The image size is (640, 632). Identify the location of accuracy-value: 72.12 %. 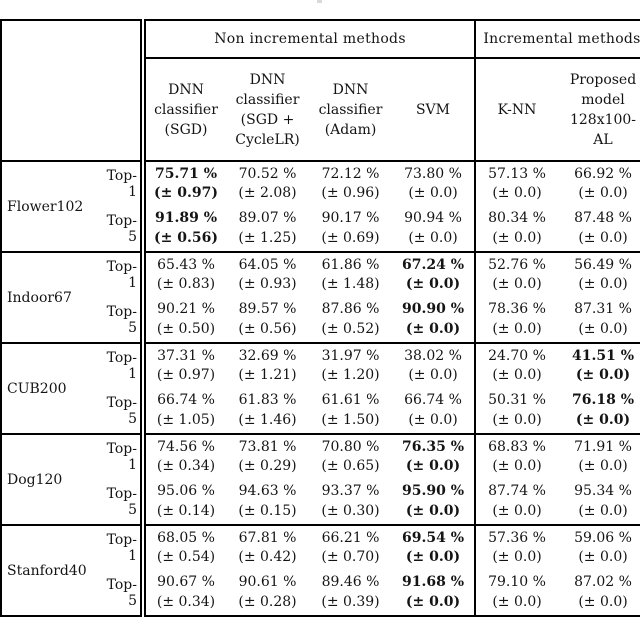
(350, 173).